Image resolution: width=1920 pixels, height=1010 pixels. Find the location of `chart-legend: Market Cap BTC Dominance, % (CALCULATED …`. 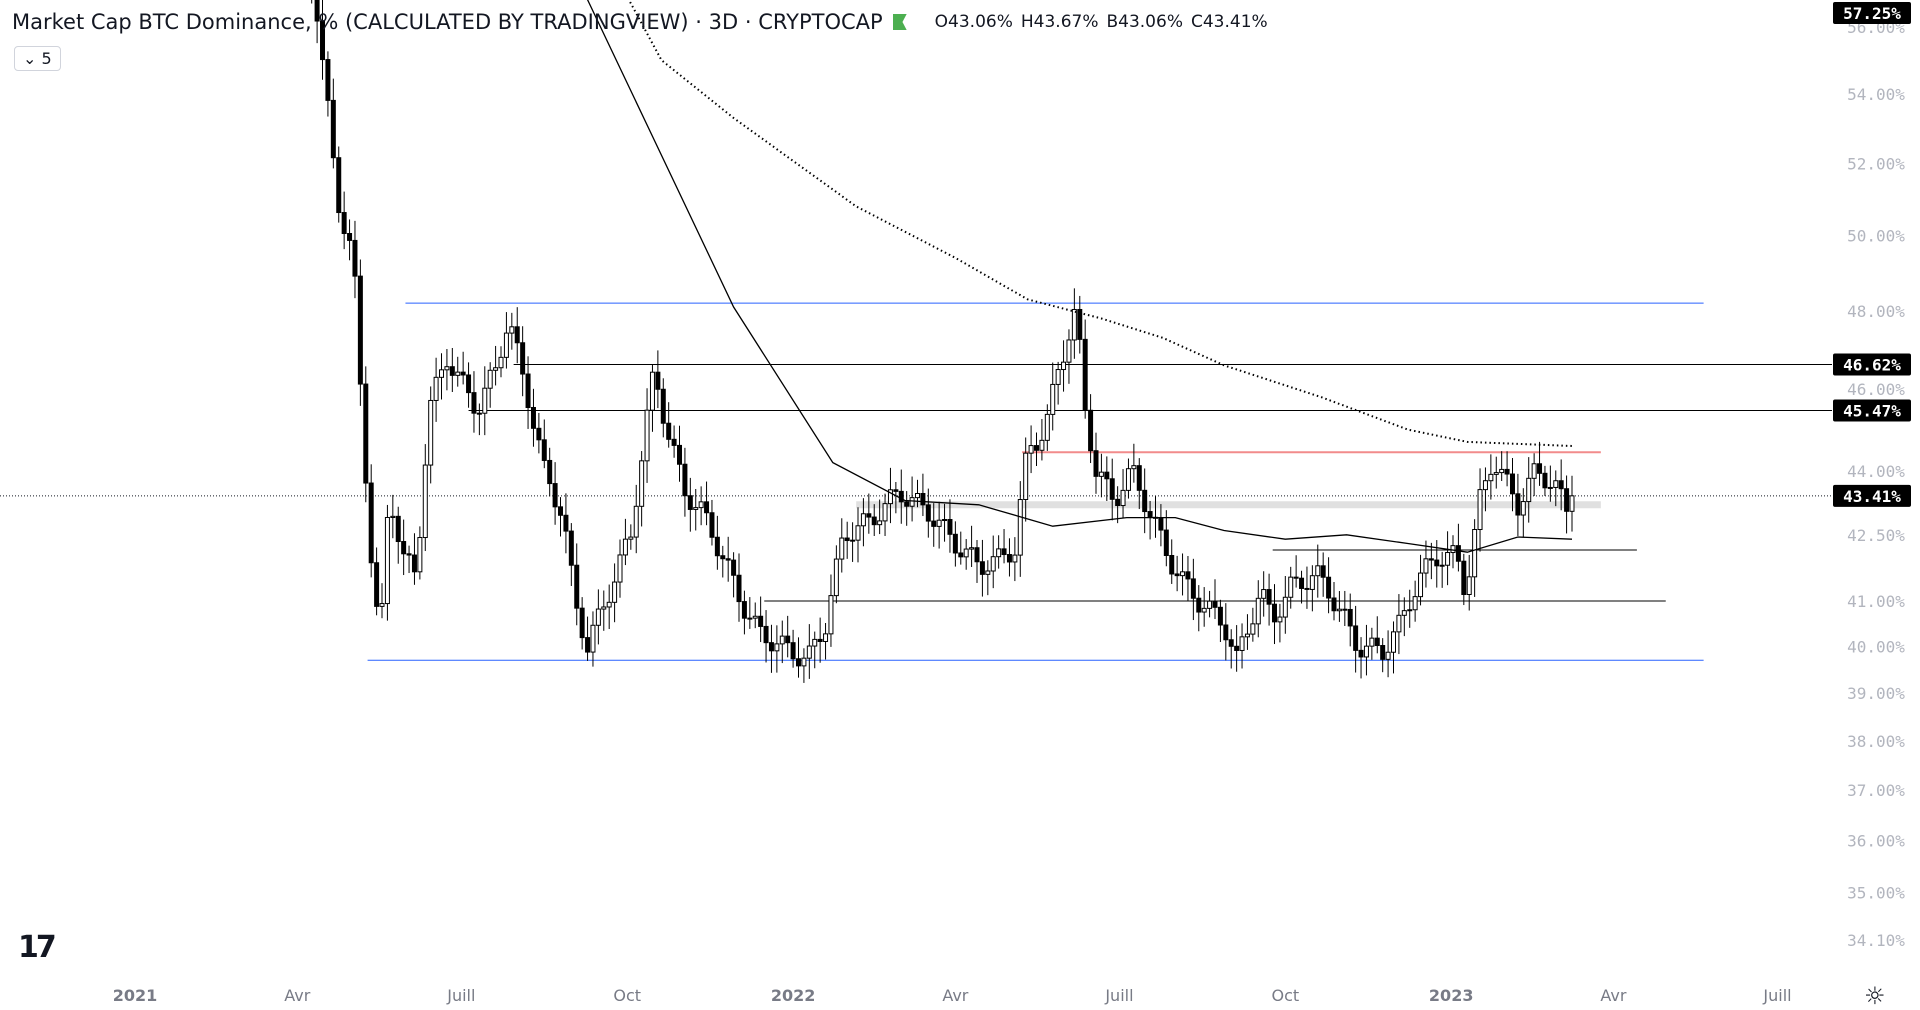

chart-legend: Market Cap BTC Dominance, % (CALCULATED … is located at coordinates (640, 22).